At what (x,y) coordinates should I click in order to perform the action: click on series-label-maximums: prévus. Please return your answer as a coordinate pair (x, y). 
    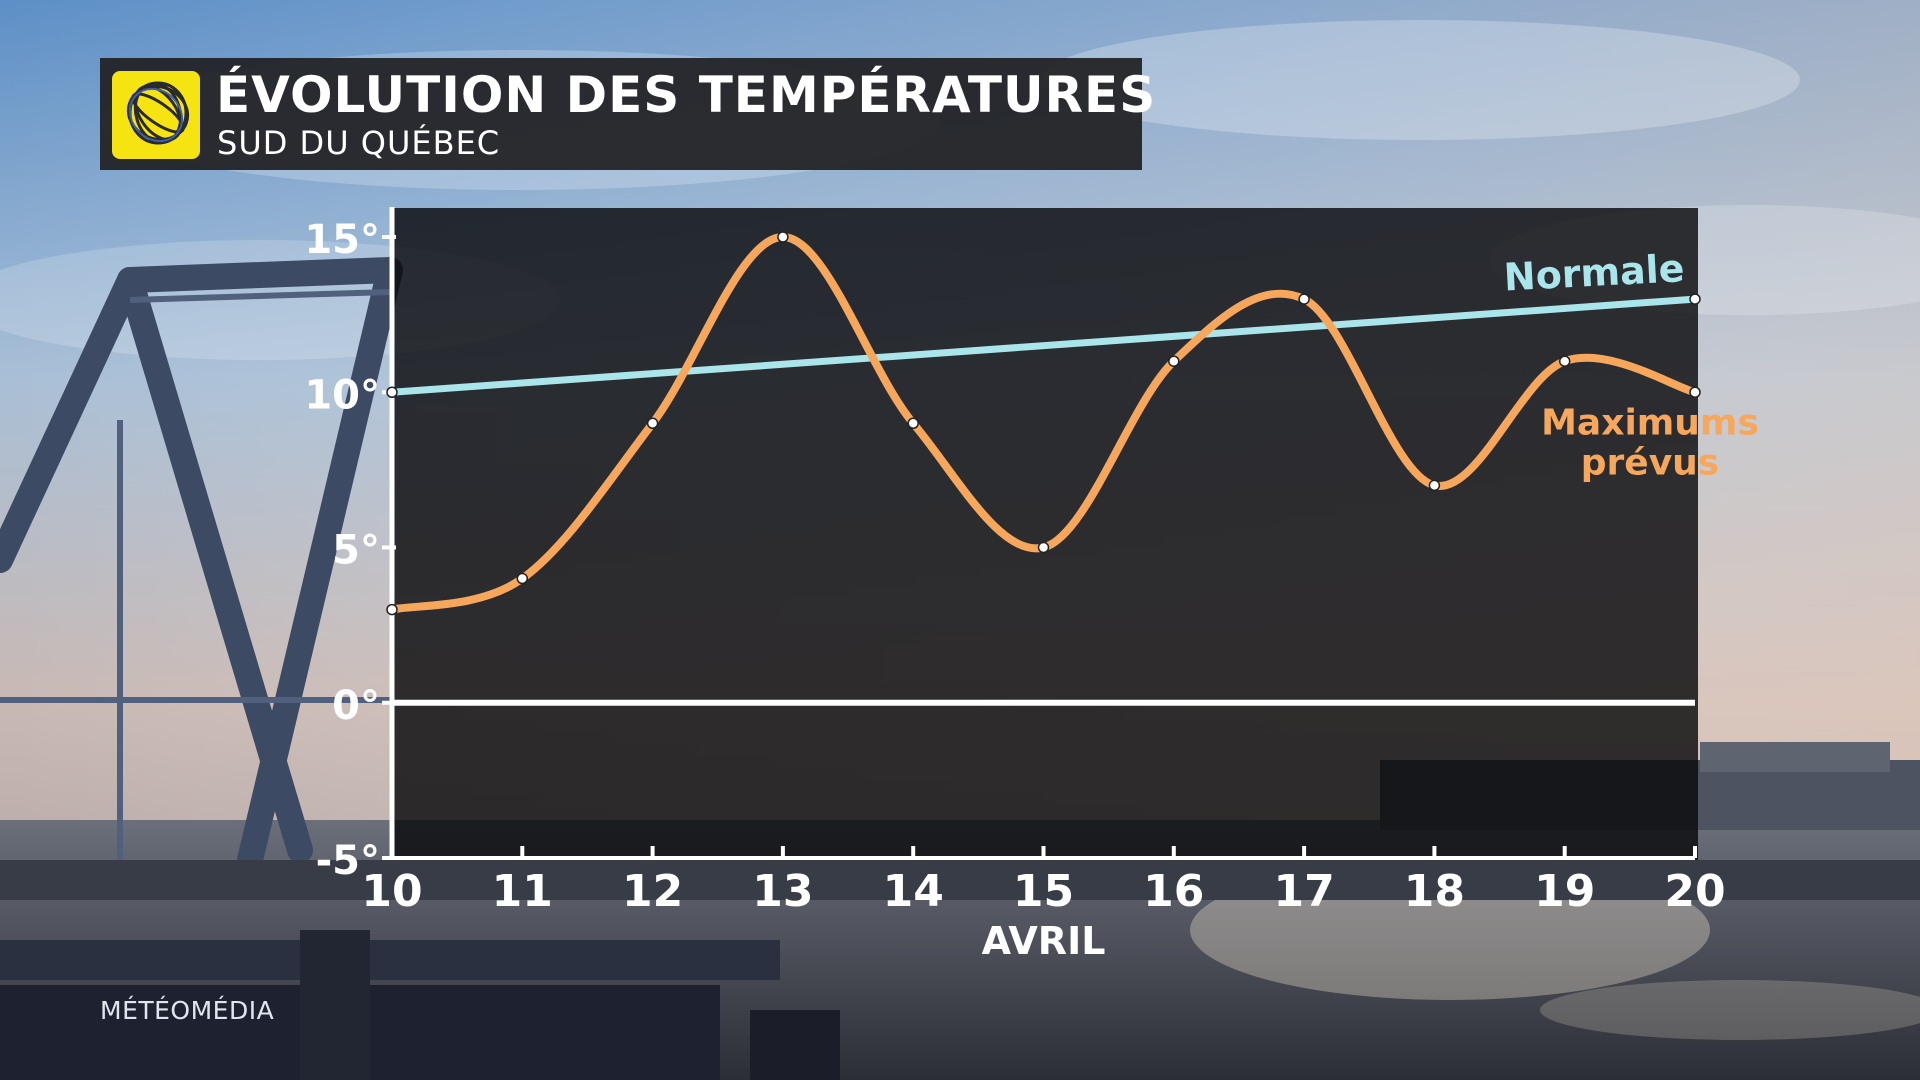
    Looking at the image, I should click on (1650, 462).